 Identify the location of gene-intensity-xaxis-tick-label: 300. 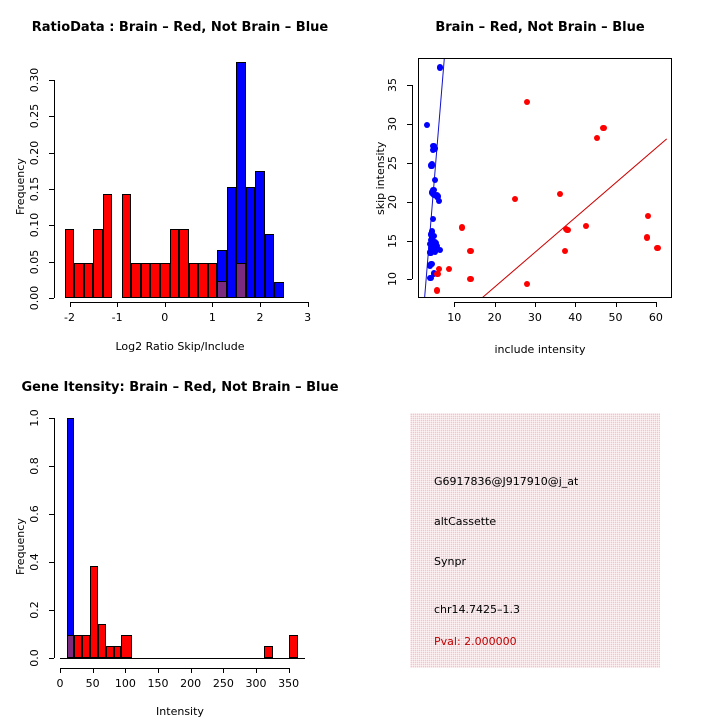
(256, 683).